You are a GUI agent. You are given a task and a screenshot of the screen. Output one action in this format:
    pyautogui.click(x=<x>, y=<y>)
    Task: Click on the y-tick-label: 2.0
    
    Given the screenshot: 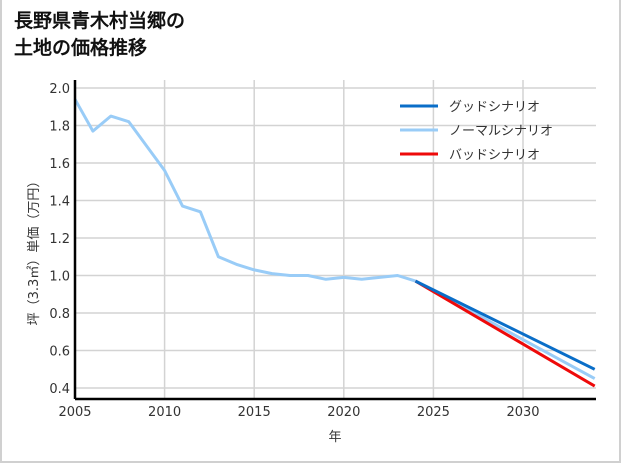 What is the action you would take?
    pyautogui.click(x=59, y=89)
    